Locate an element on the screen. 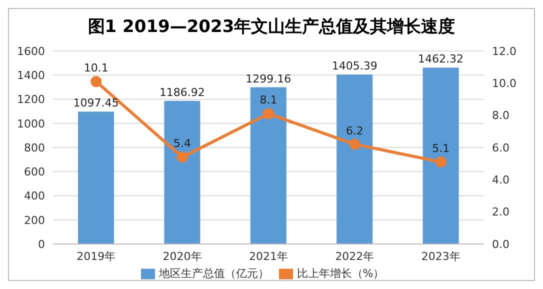 The width and height of the screenshot is (543, 289). y-tick-label: 600 is located at coordinates (34, 172).